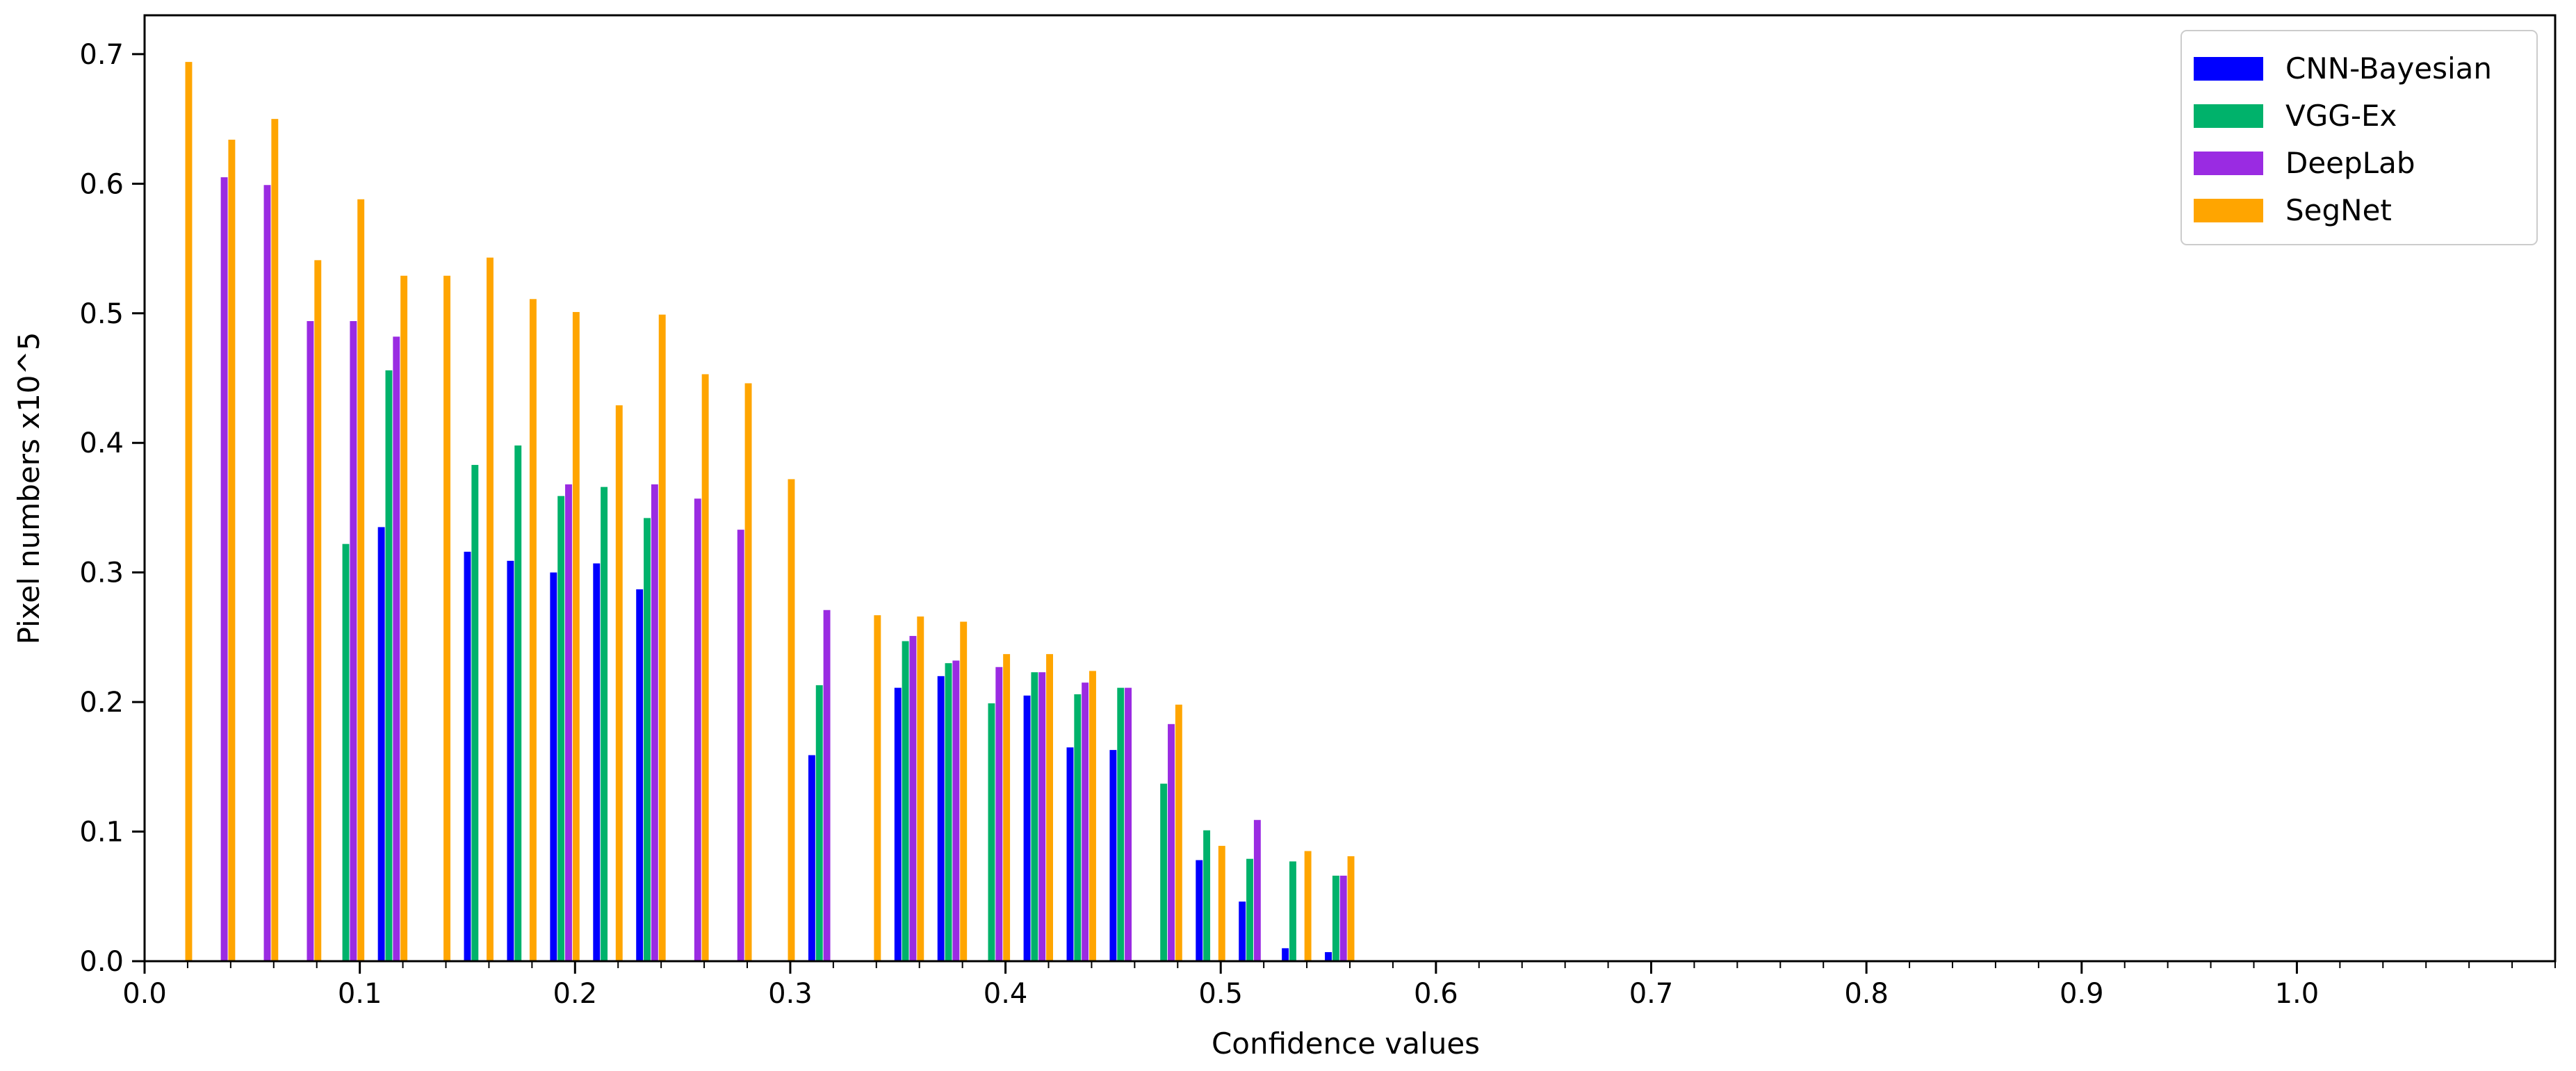 The image size is (2576, 1071). Describe the element at coordinates (2297, 994) in the screenshot. I see `x-tick-label: 1.0` at that location.